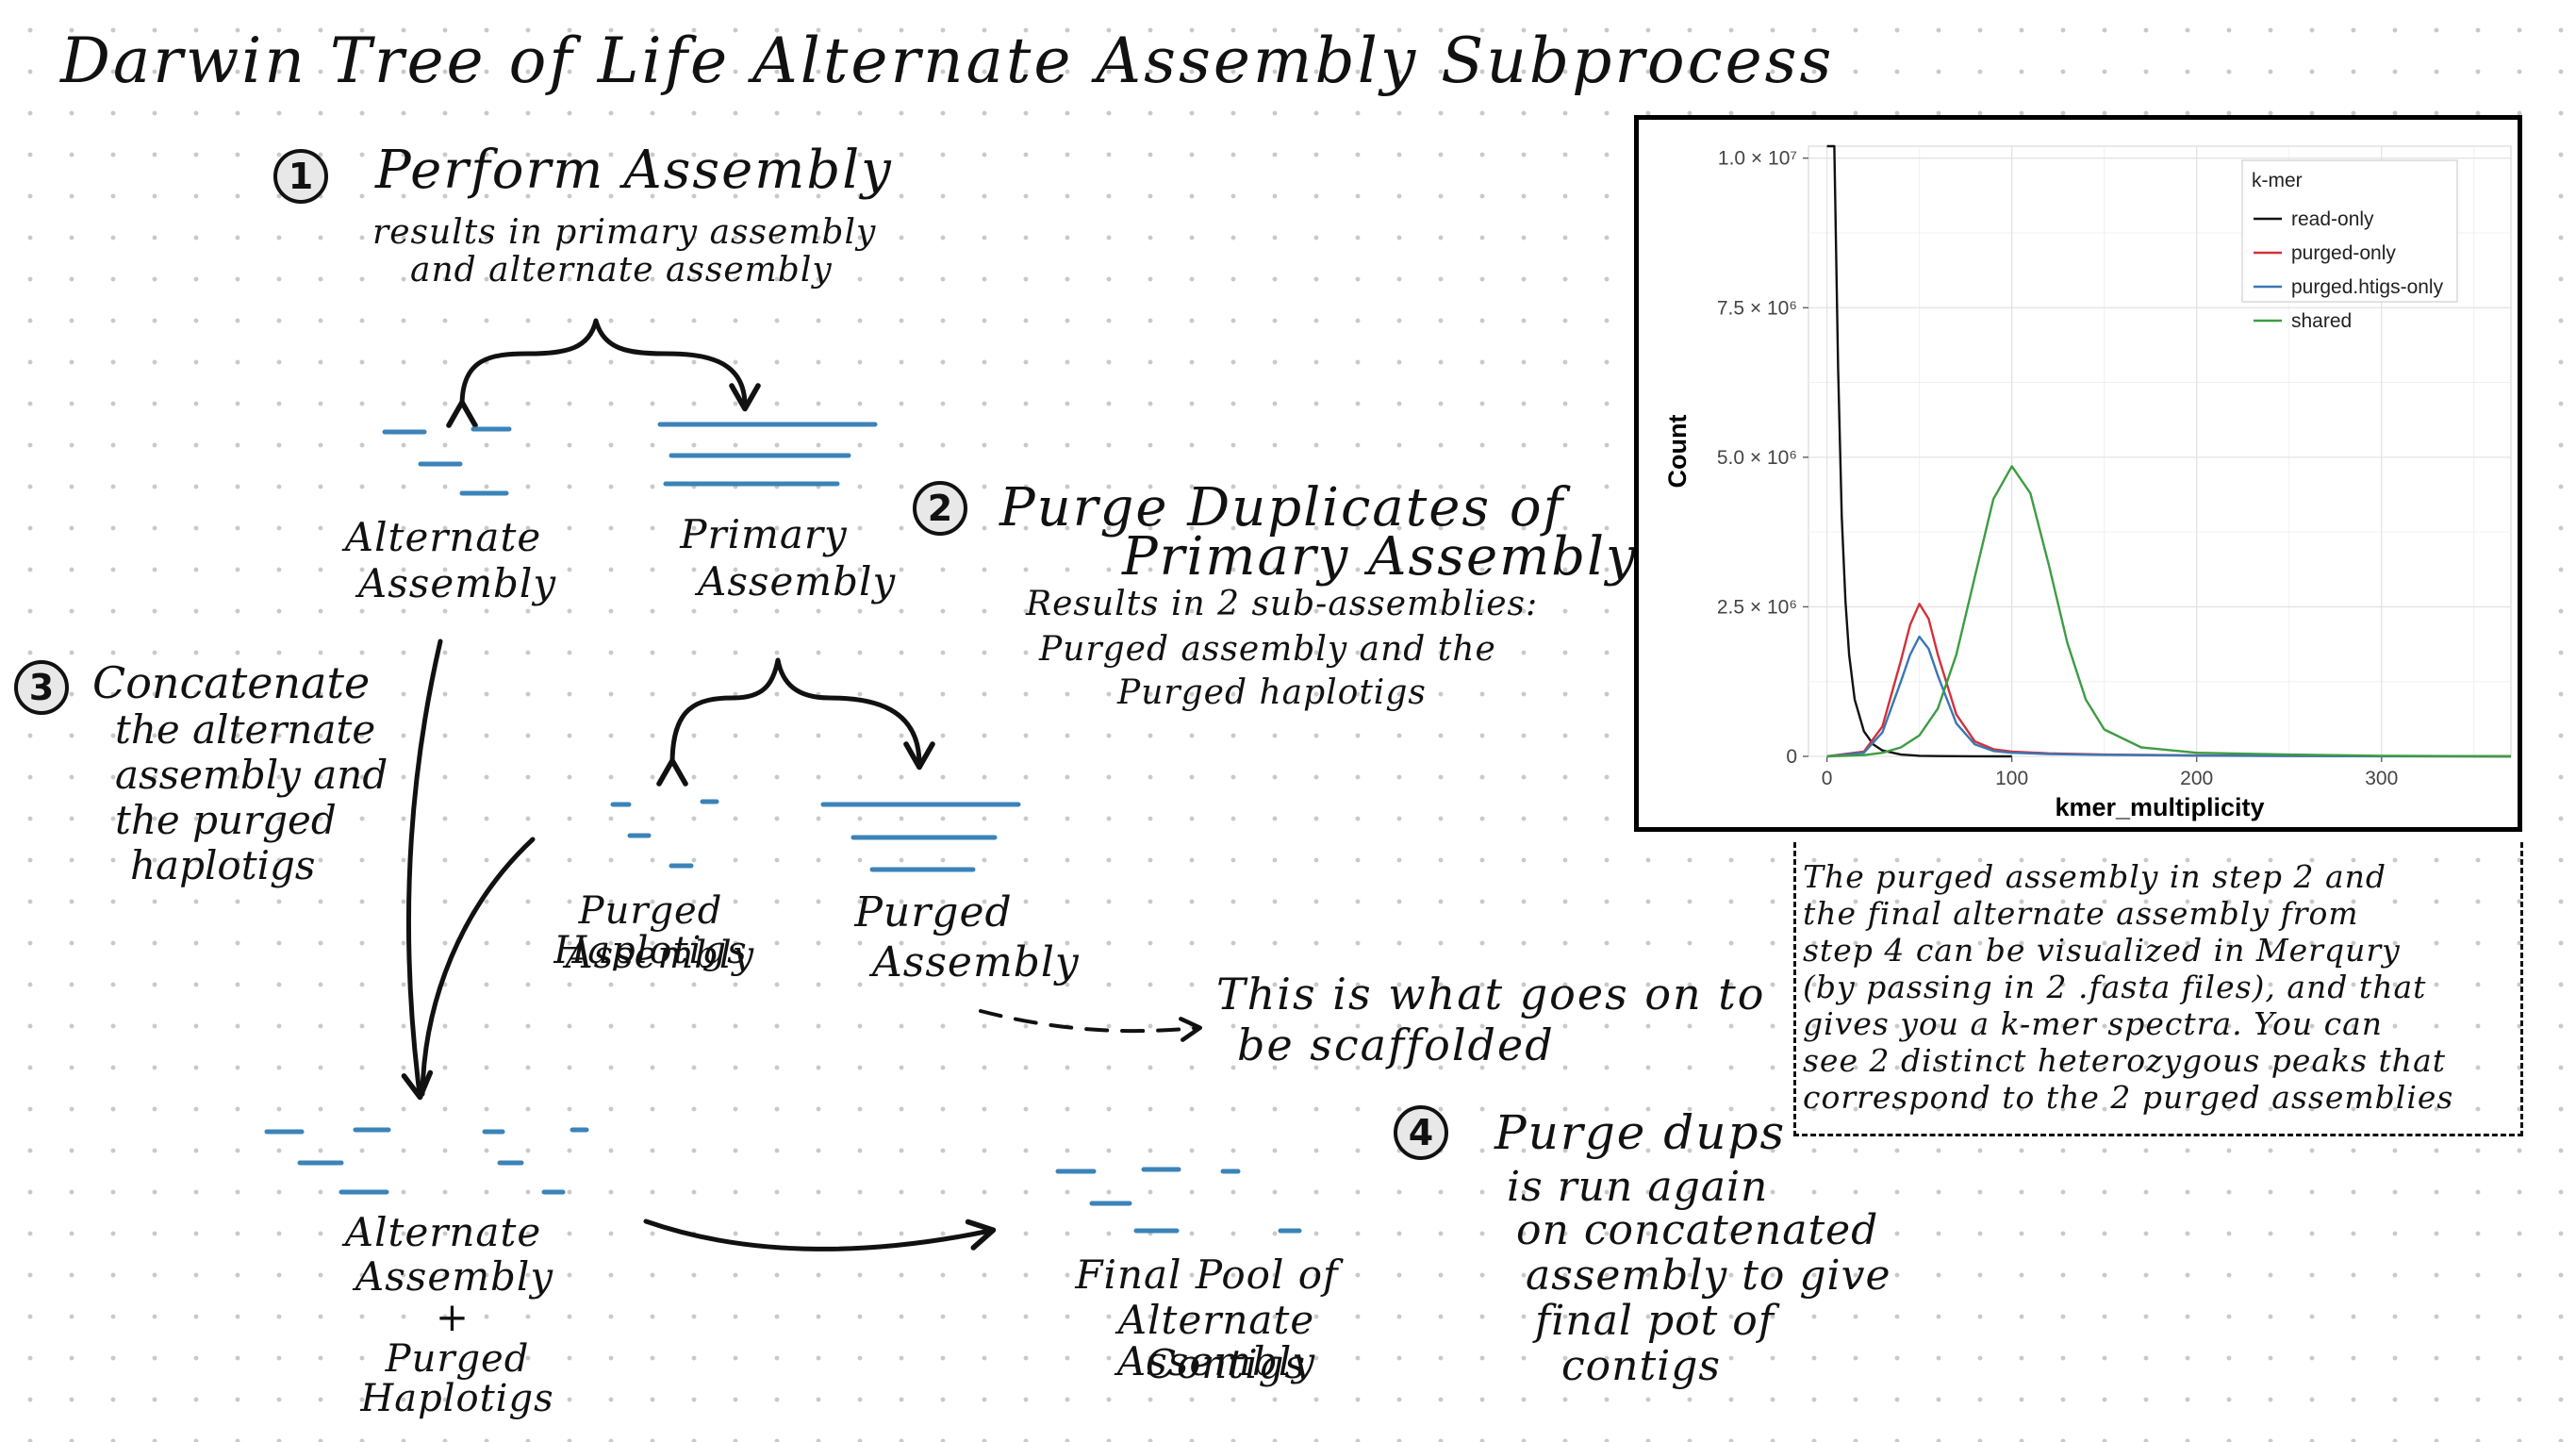 The height and width of the screenshot is (1442, 2576). I want to click on combined-label-3: Purged Haplotigs, so click(457, 1378).